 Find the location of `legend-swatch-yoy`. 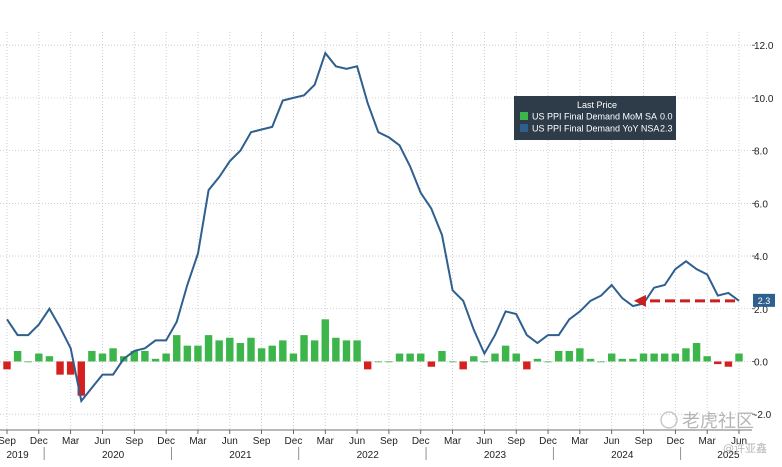

legend-swatch-yoy is located at coordinates (524, 128).